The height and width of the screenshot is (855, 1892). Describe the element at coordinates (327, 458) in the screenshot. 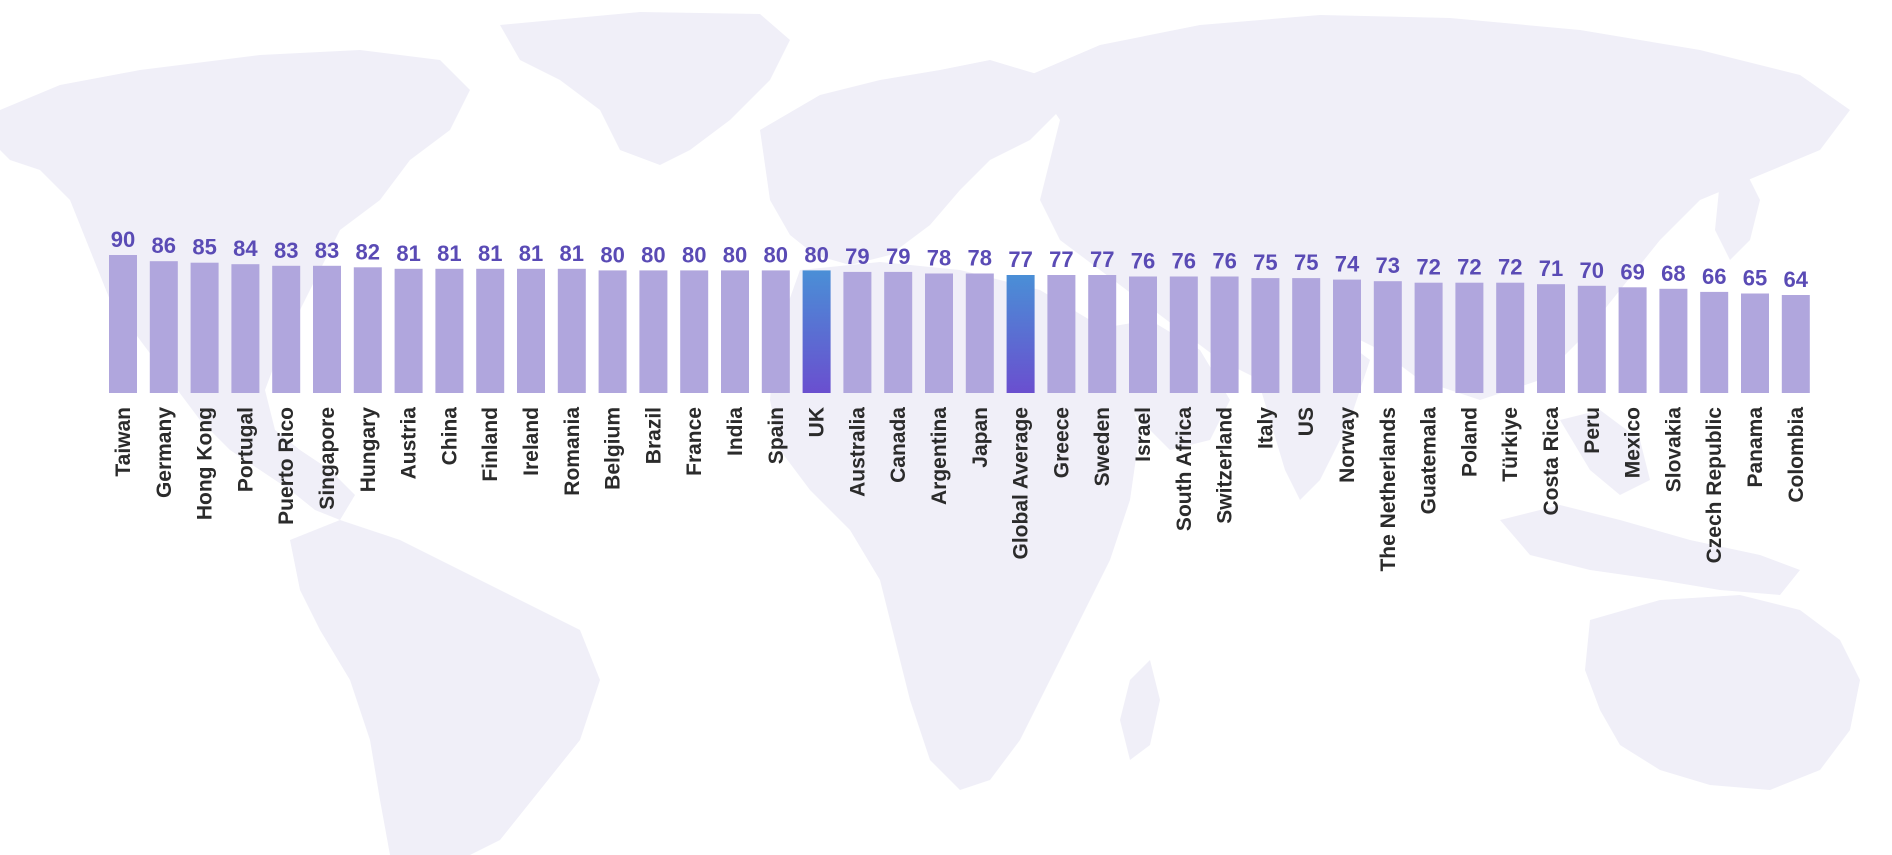

I see `category-label-singapore: Singapore` at that location.